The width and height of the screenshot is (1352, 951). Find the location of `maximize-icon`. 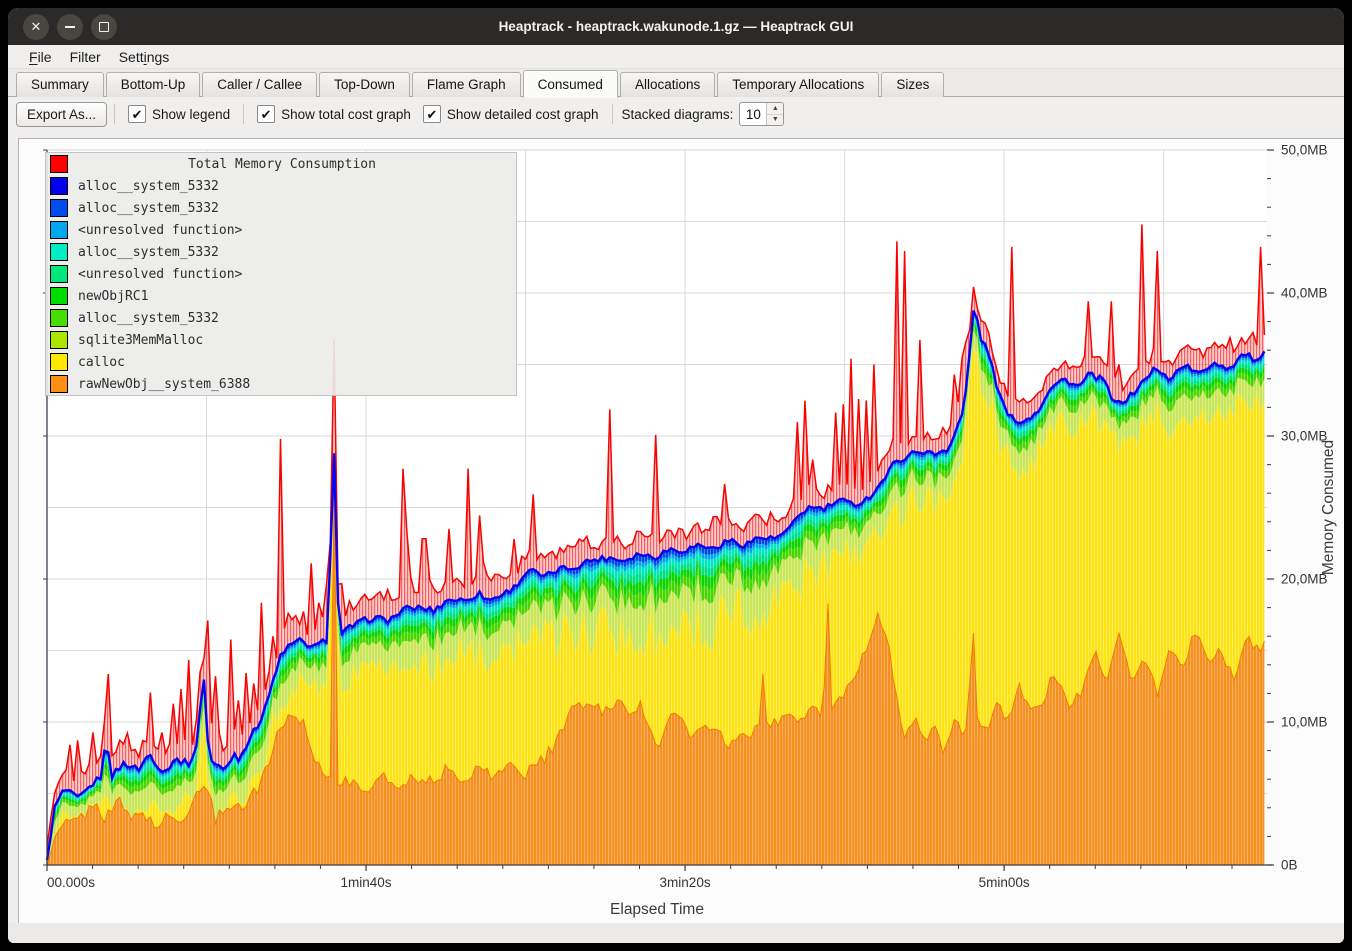

maximize-icon is located at coordinates (104, 26).